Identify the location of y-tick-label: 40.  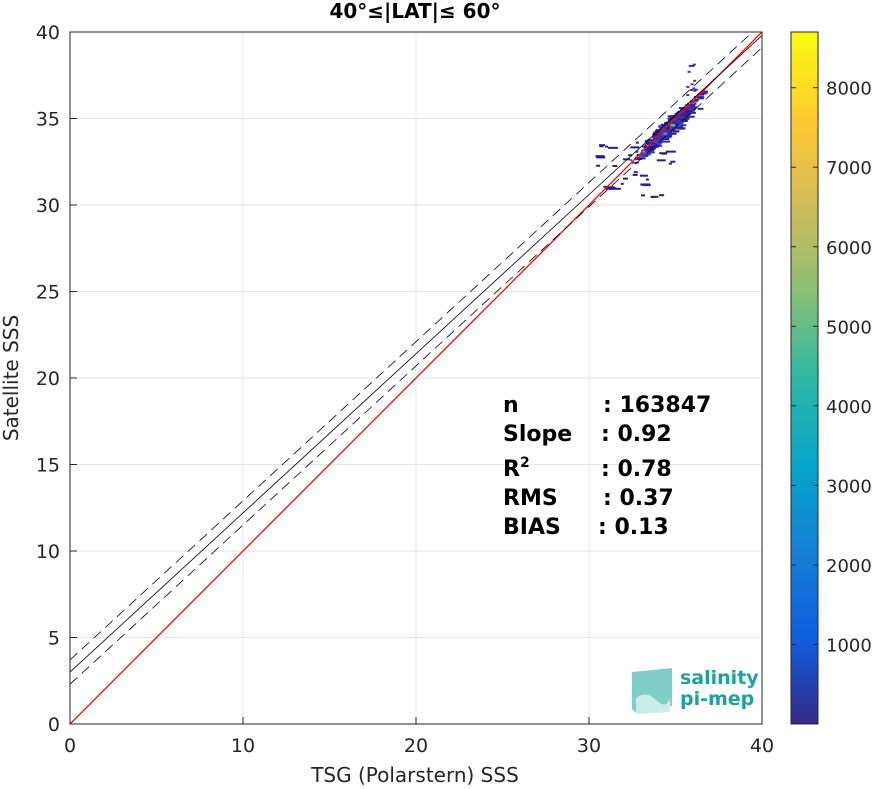
(48, 33).